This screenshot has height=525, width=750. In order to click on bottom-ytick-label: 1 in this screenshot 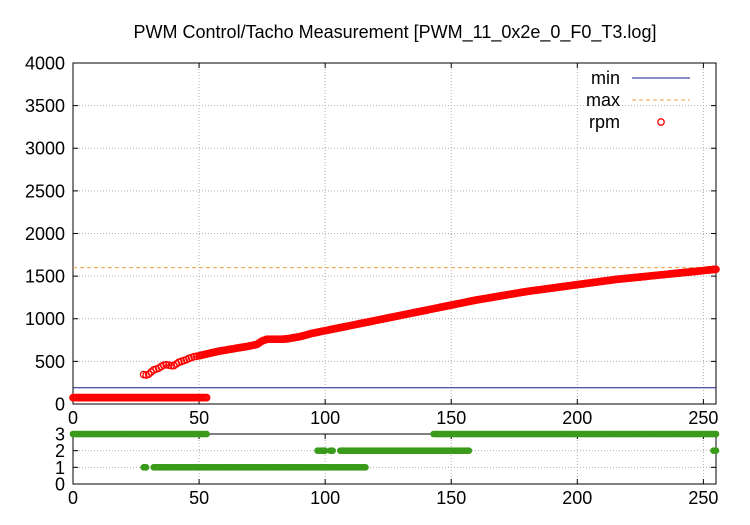, I will do `click(60, 468)`.